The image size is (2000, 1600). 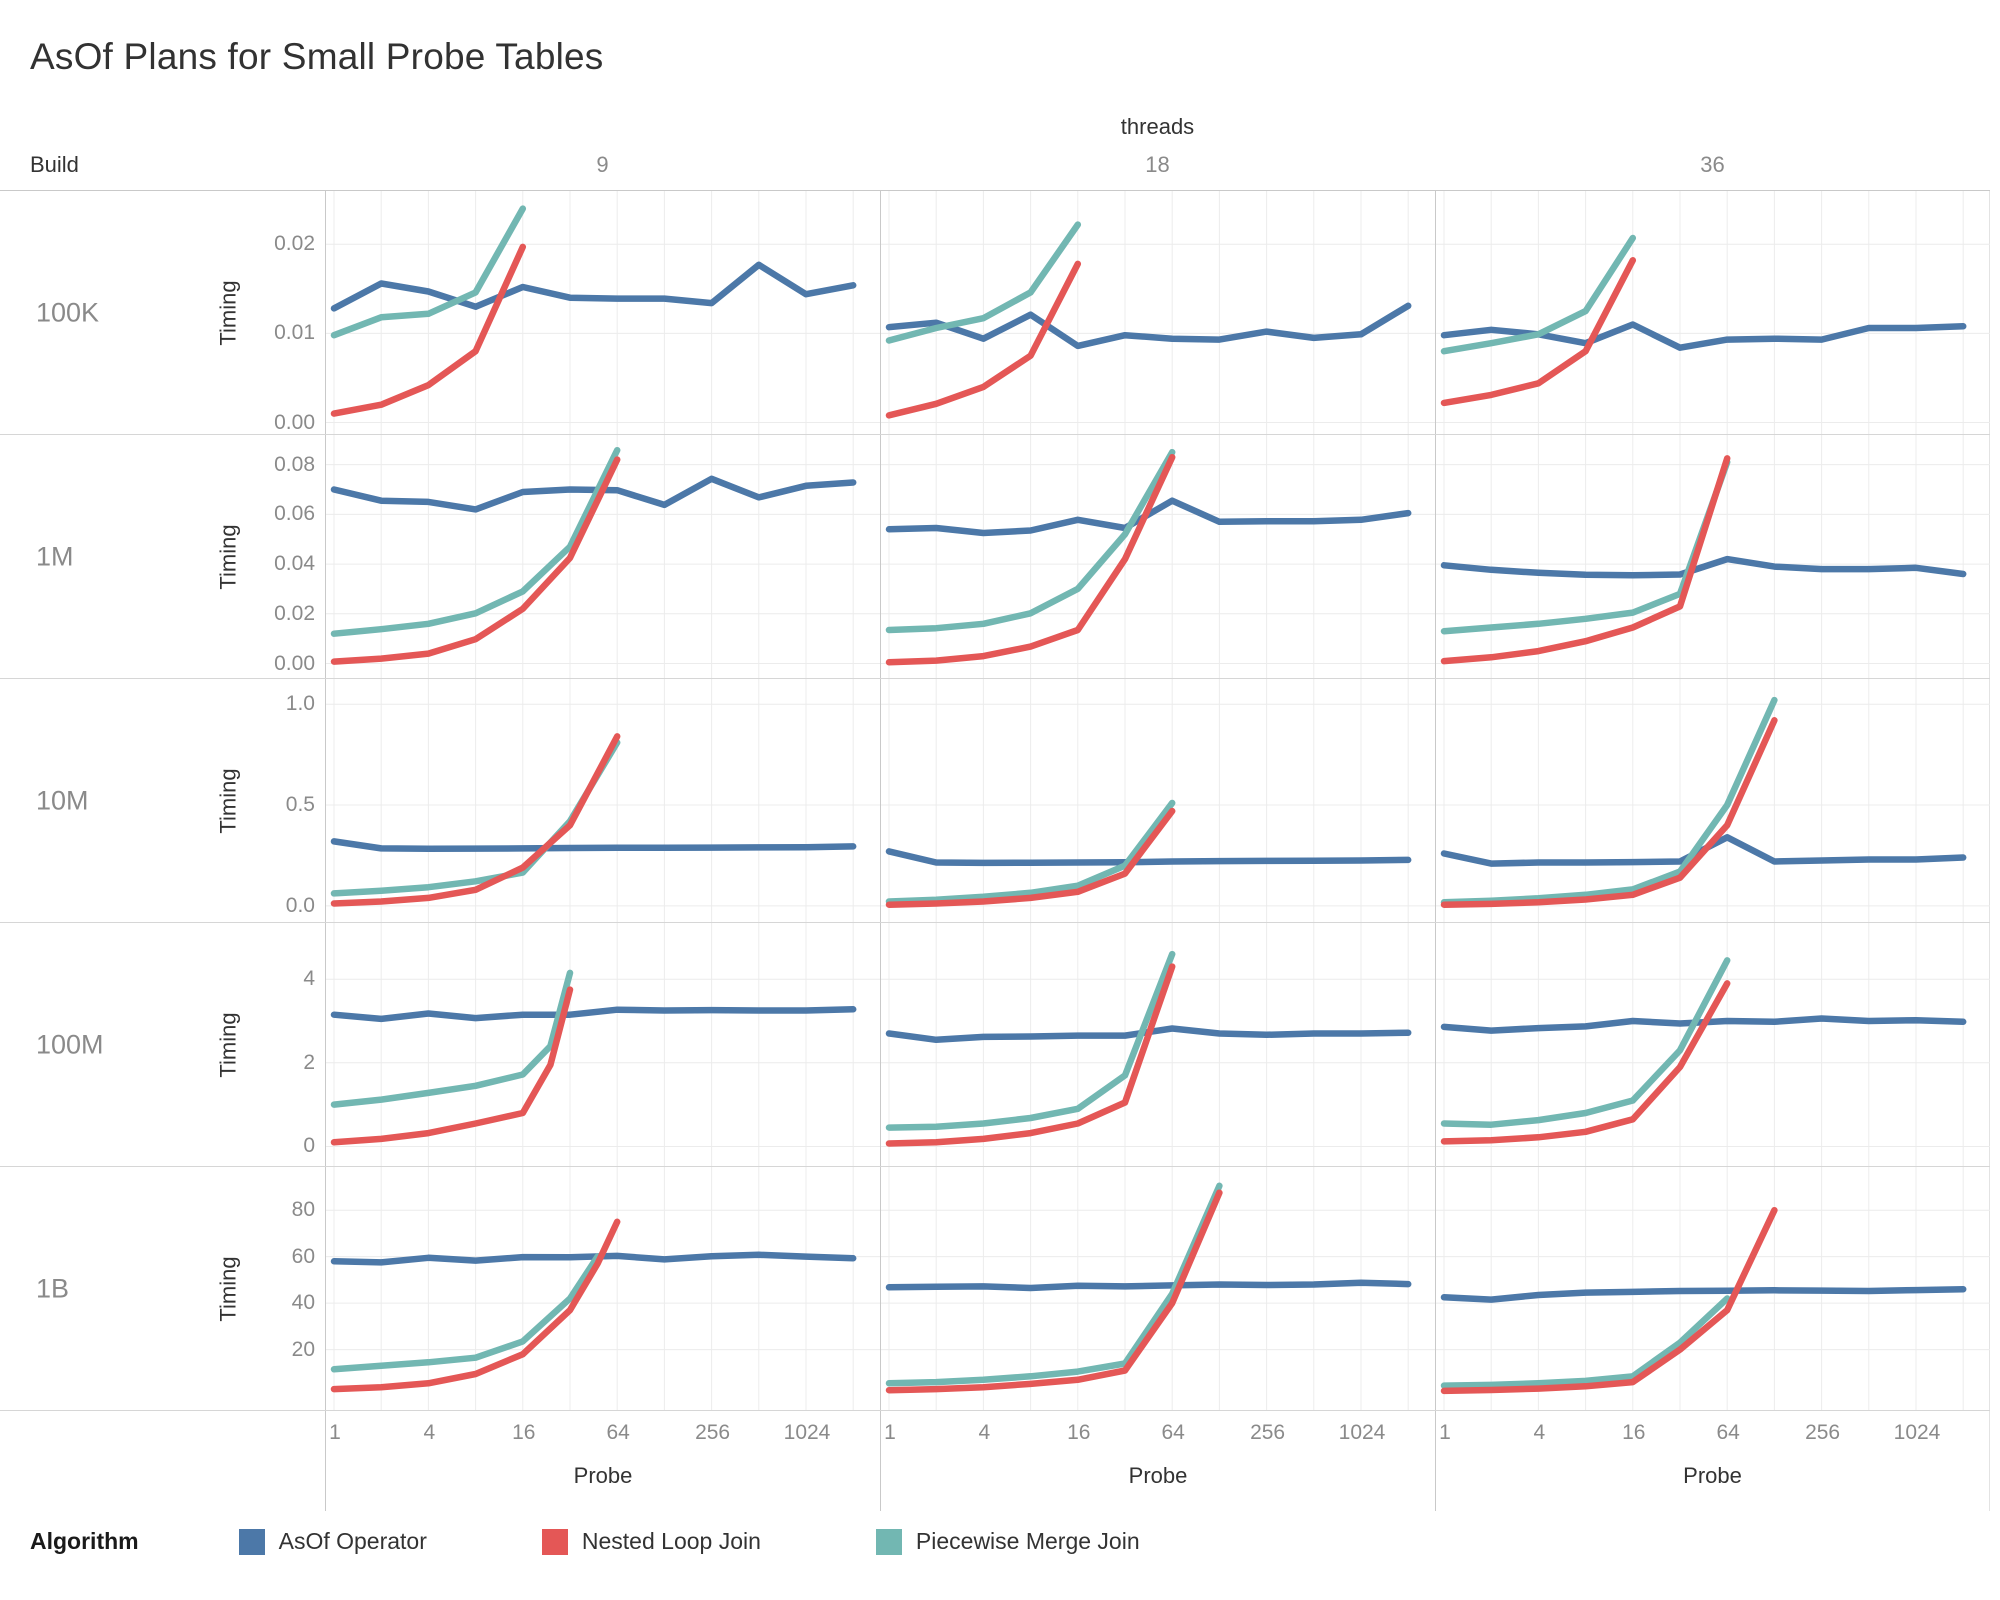 I want to click on y-axis-ticks: 0.00 0.02 0.04 0.06 0.08, so click(x=270, y=556).